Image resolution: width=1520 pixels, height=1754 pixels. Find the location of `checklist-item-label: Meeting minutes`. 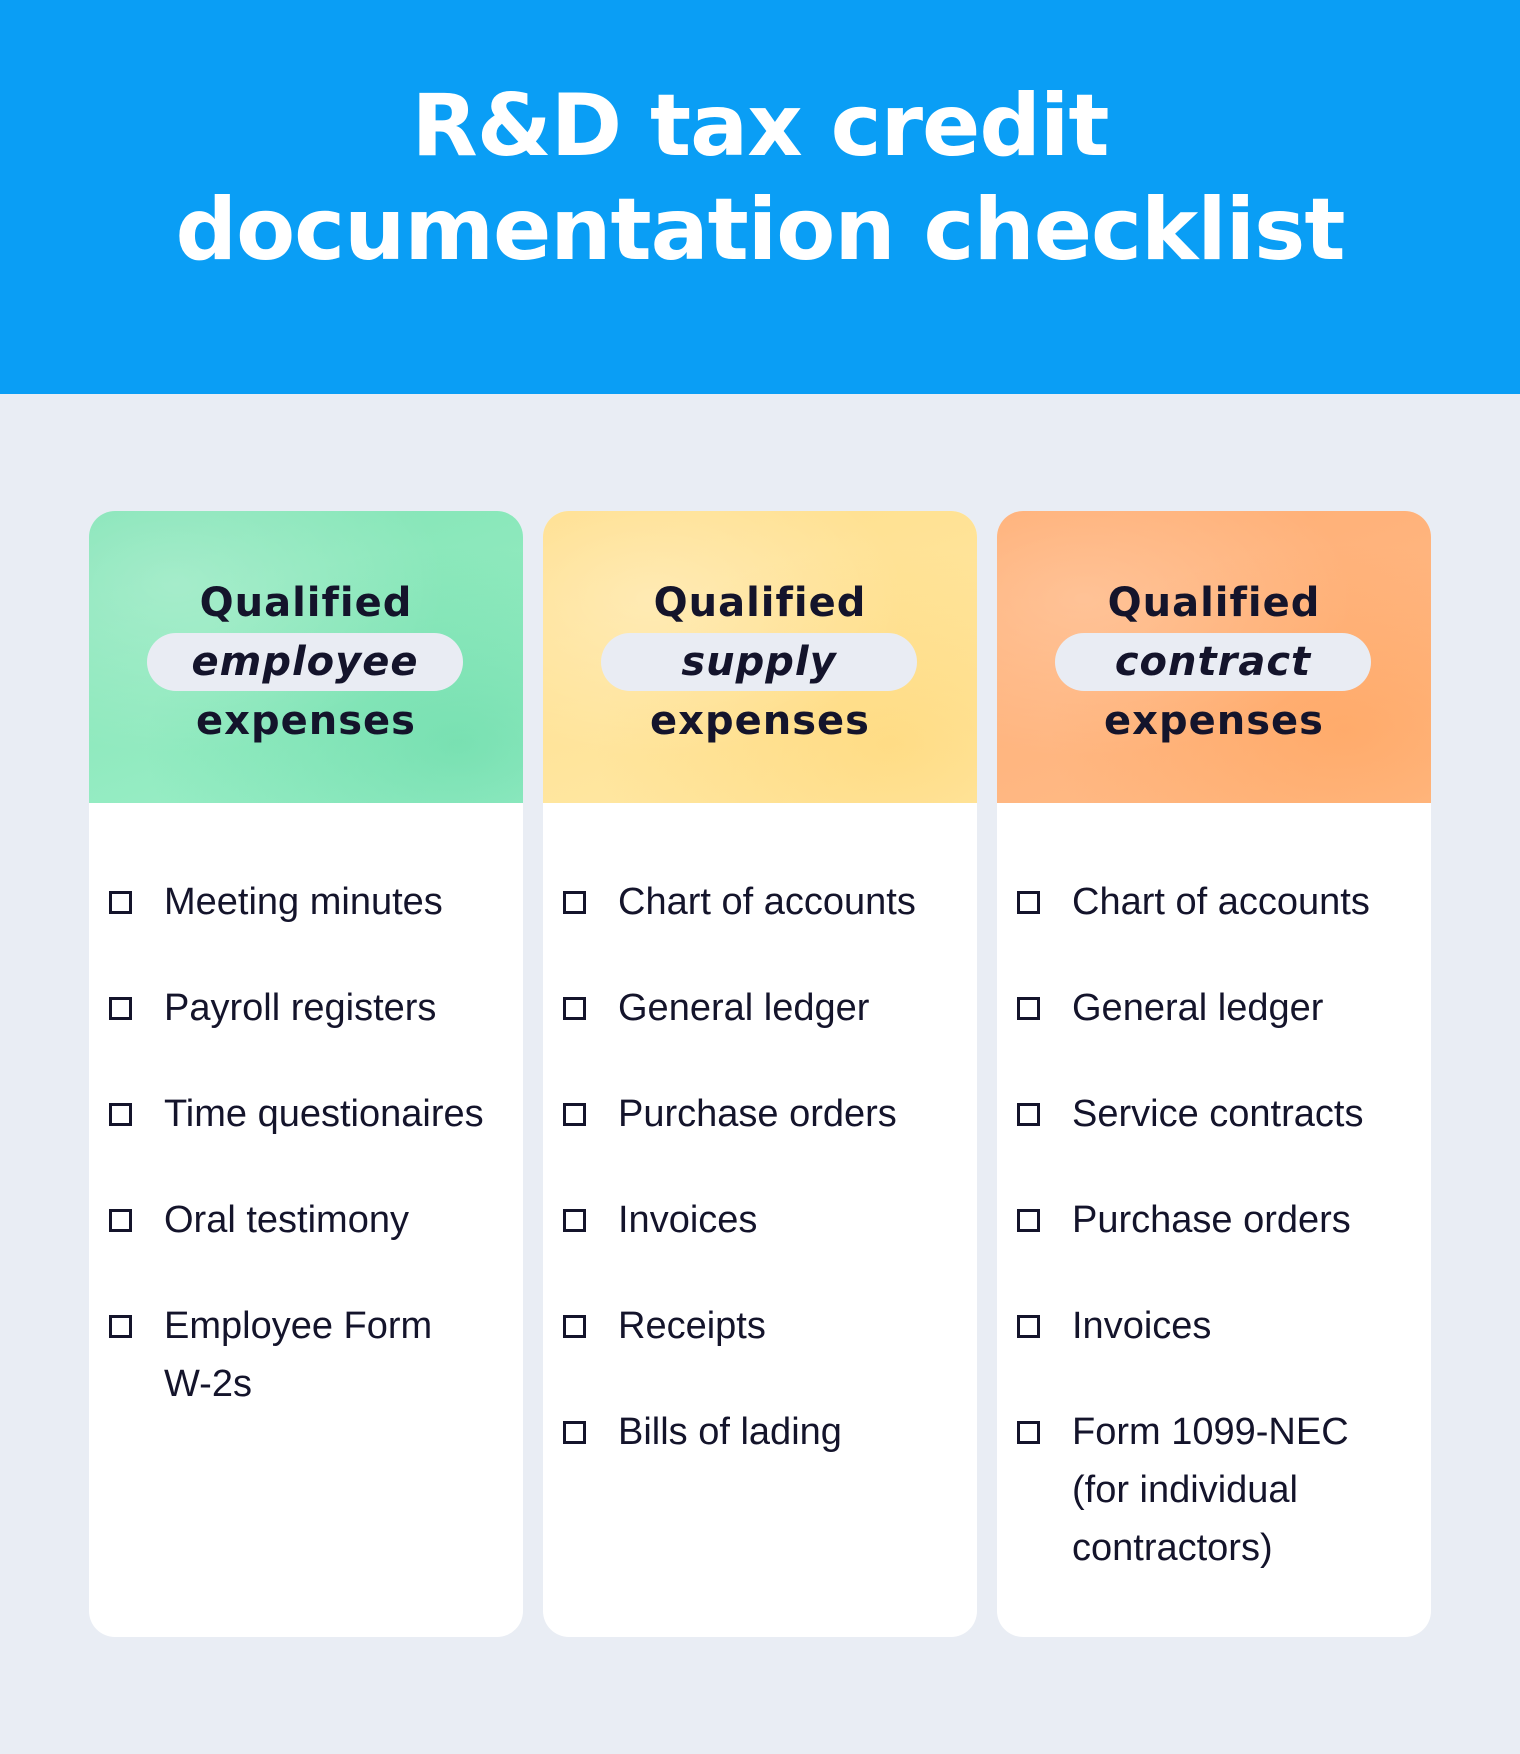

checklist-item-label: Meeting minutes is located at coordinates (303, 902).